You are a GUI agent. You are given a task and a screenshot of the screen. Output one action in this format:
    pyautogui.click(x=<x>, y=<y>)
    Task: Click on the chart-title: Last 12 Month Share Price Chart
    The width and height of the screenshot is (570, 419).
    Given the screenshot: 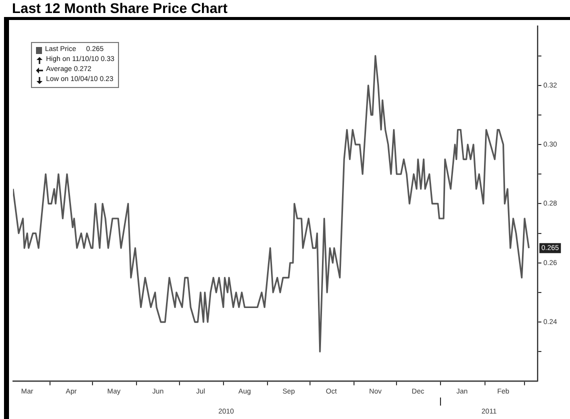 What is the action you would take?
    pyautogui.click(x=120, y=8)
    